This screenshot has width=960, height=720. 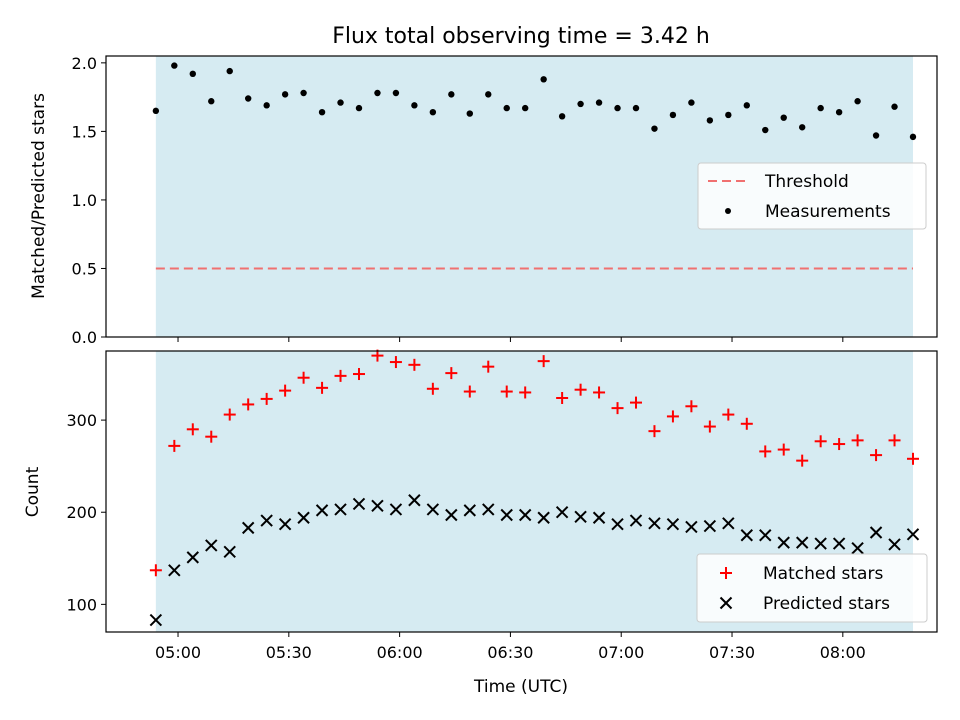 What do you see at coordinates (81, 420) in the screenshot?
I see `y-tick-label: 300` at bounding box center [81, 420].